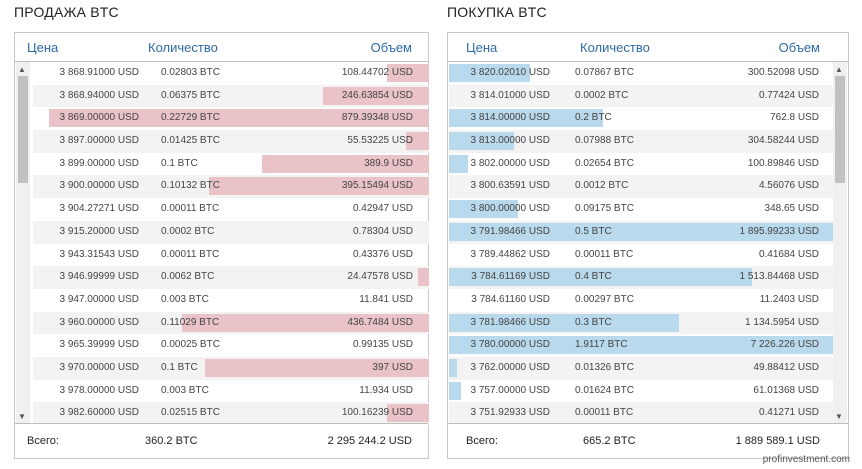 The image size is (862, 469). Describe the element at coordinates (231, 345) in the screenshot. I see `sell-order-row: 3 965.39999 USD 0.00025 BTC 0.99135 USD` at that location.